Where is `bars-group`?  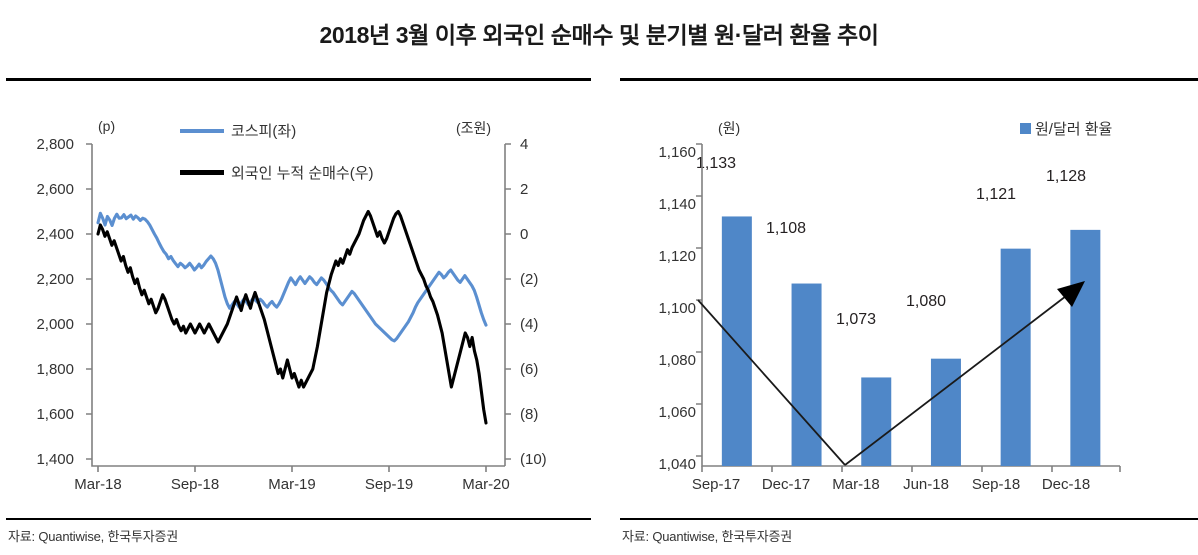 bars-group is located at coordinates (911, 341).